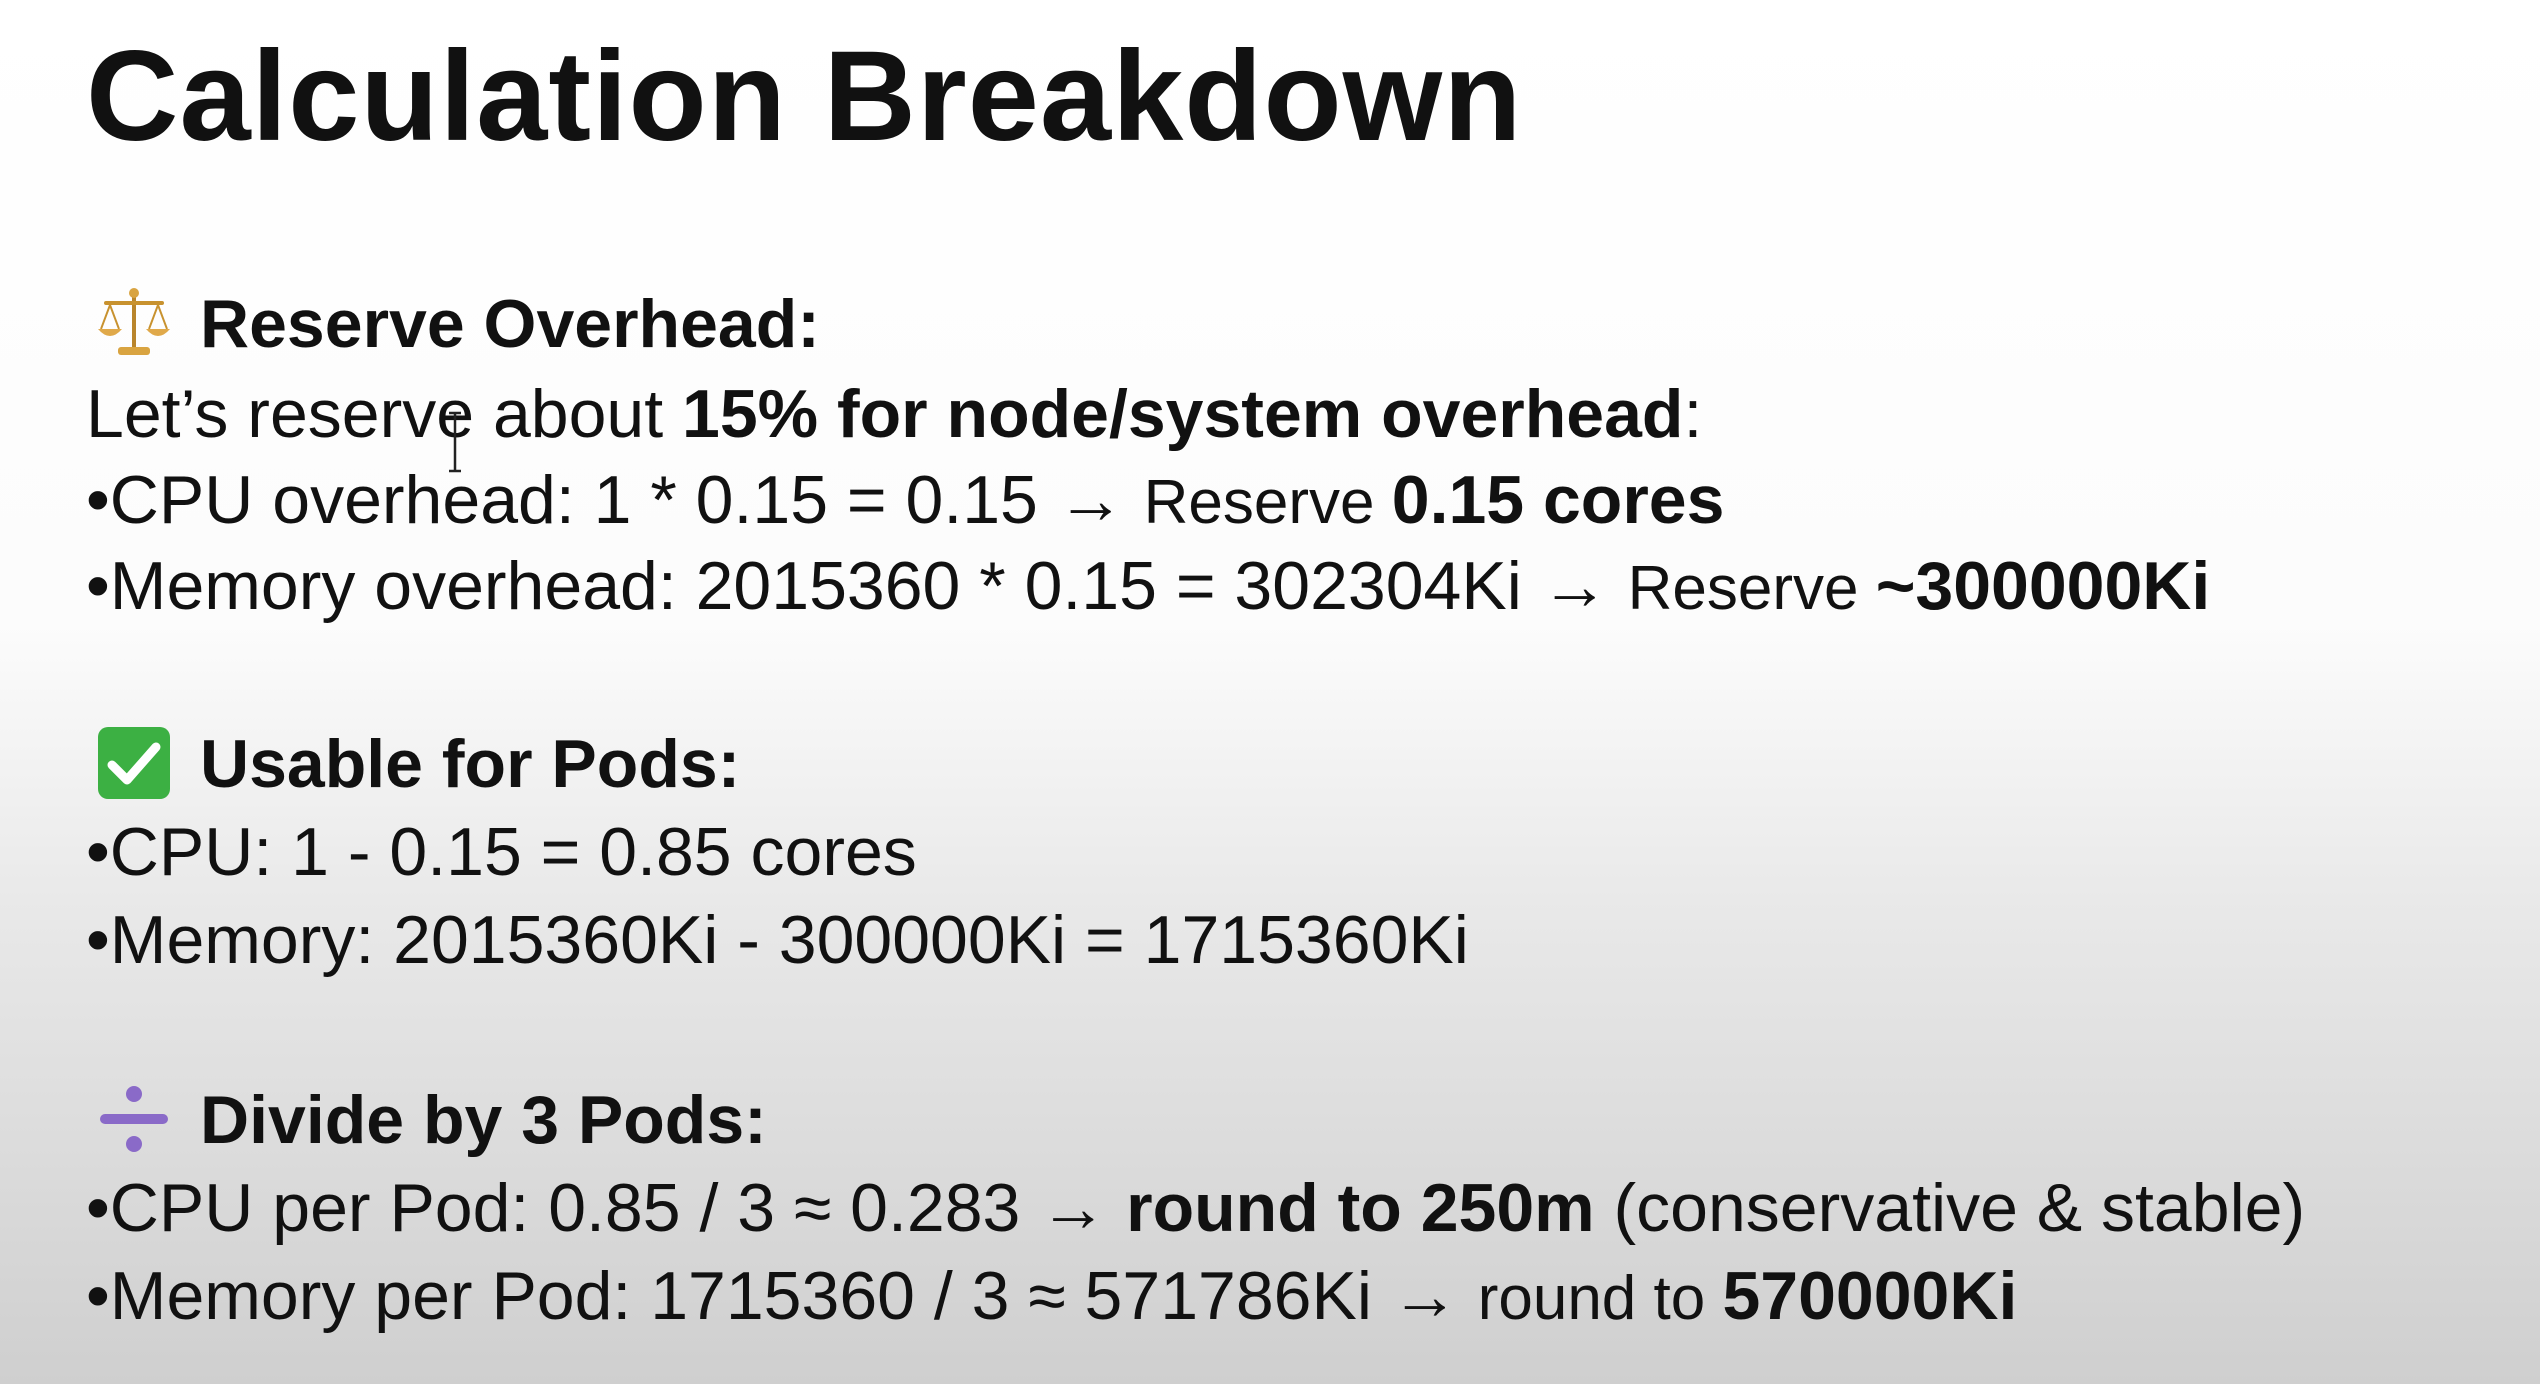  What do you see at coordinates (606, 1208) in the screenshot?
I see `cpu-per-pod-text: •CPU per Pod: 0.85 / 3 ≈ 0.283 →` at bounding box center [606, 1208].